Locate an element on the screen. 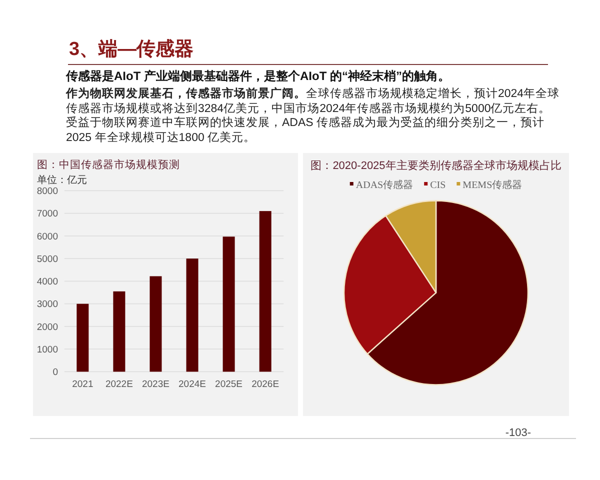  y-tick-label: 4000 is located at coordinates (47, 282).